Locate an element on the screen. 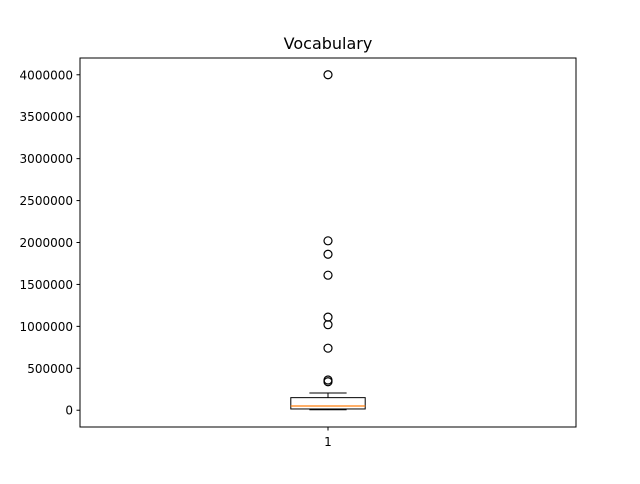 The image size is (640, 484). y-tick-label: 0 is located at coordinates (69, 411).